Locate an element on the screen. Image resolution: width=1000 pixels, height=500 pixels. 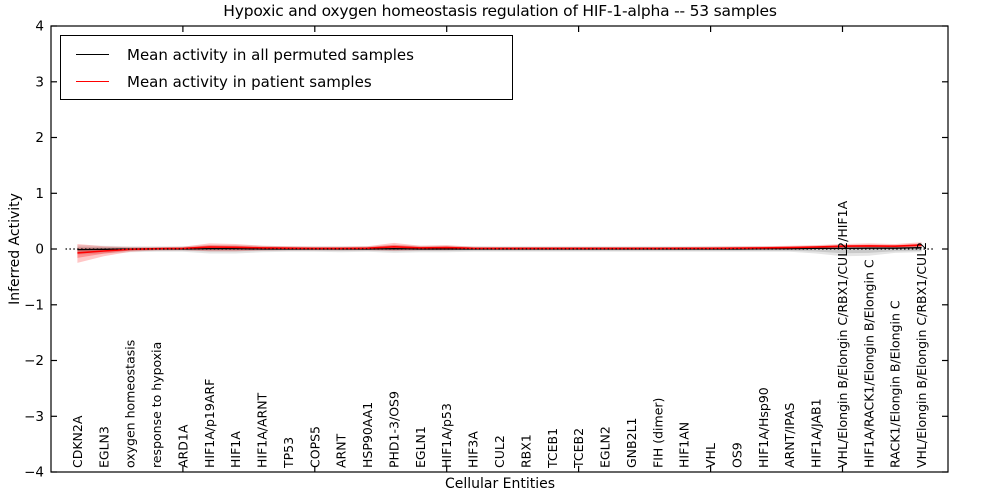
y-tick-label: 4 is located at coordinates (39, 27).